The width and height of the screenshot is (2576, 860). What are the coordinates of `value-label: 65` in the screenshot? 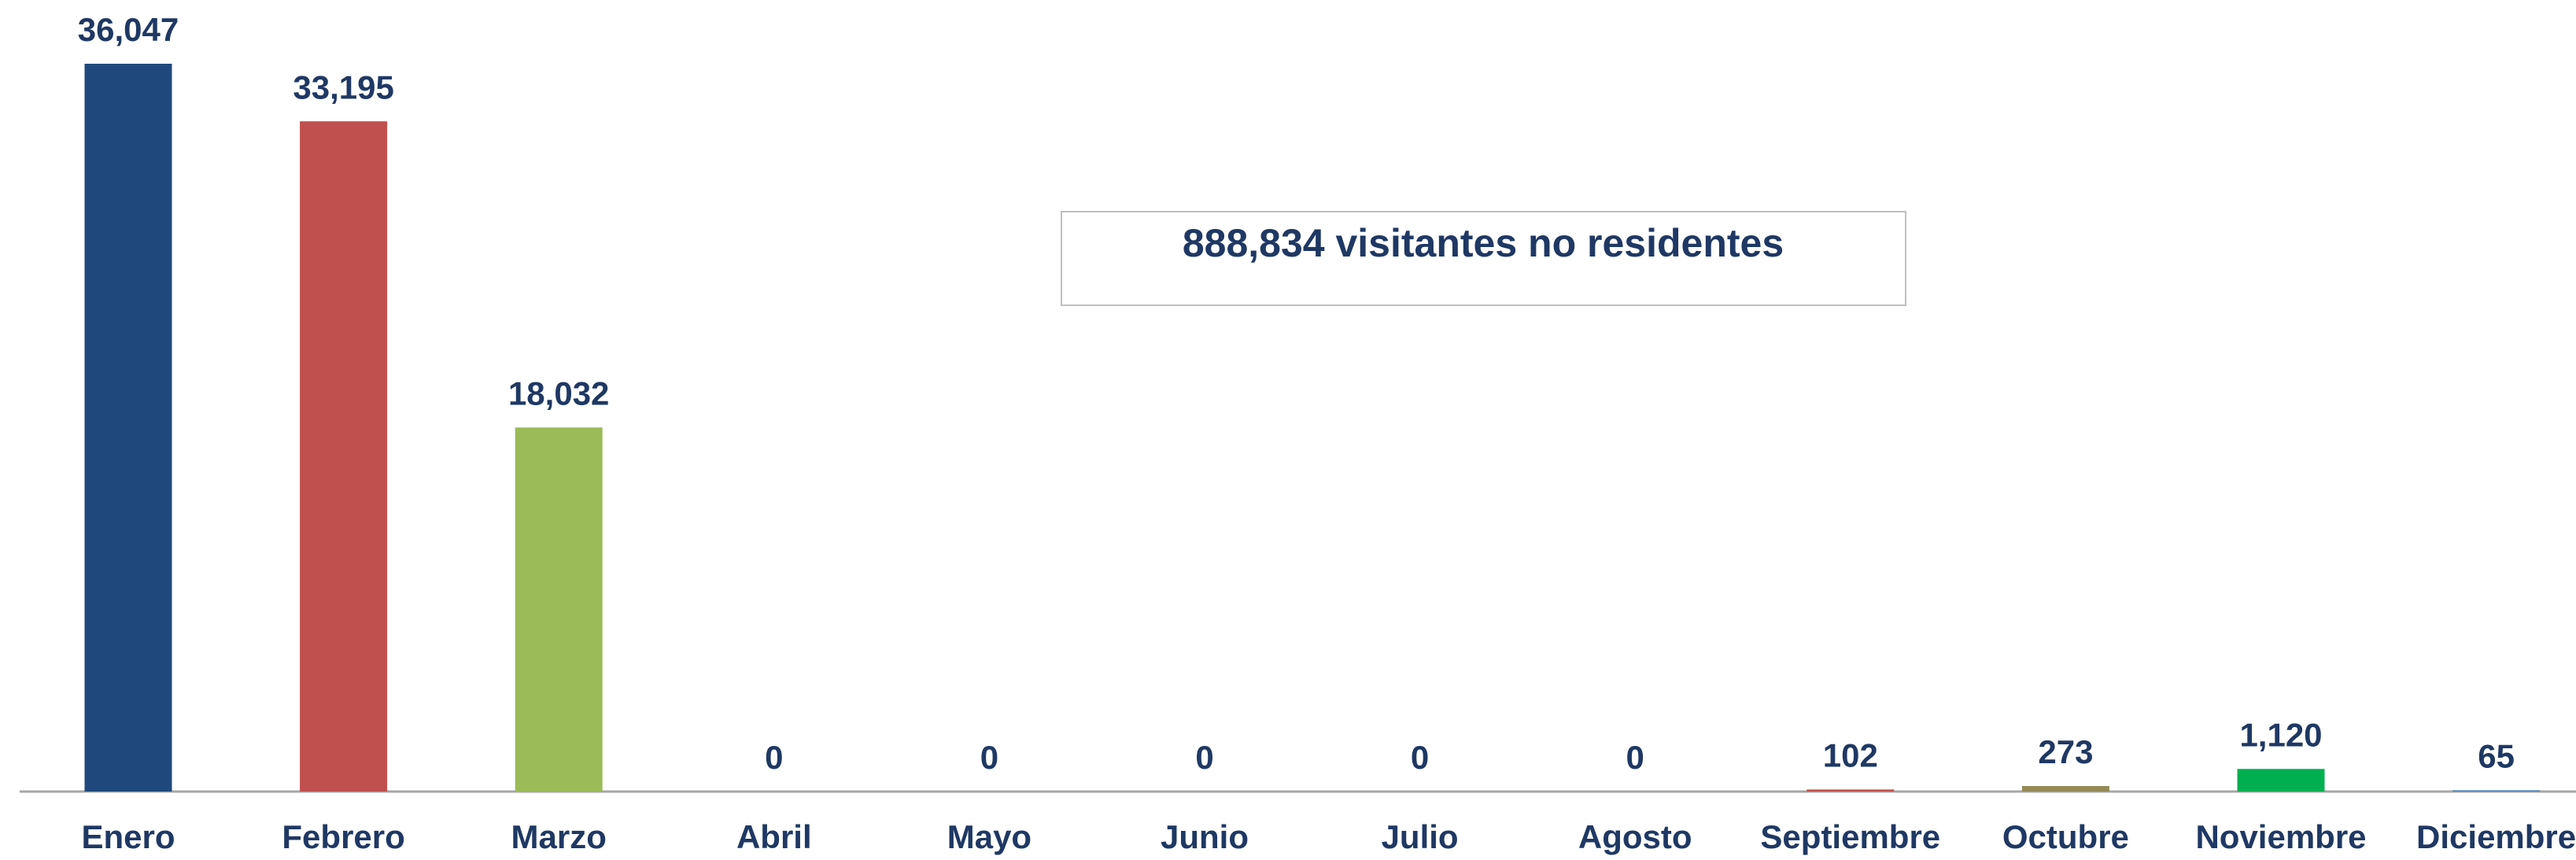 It's located at (2496, 755).